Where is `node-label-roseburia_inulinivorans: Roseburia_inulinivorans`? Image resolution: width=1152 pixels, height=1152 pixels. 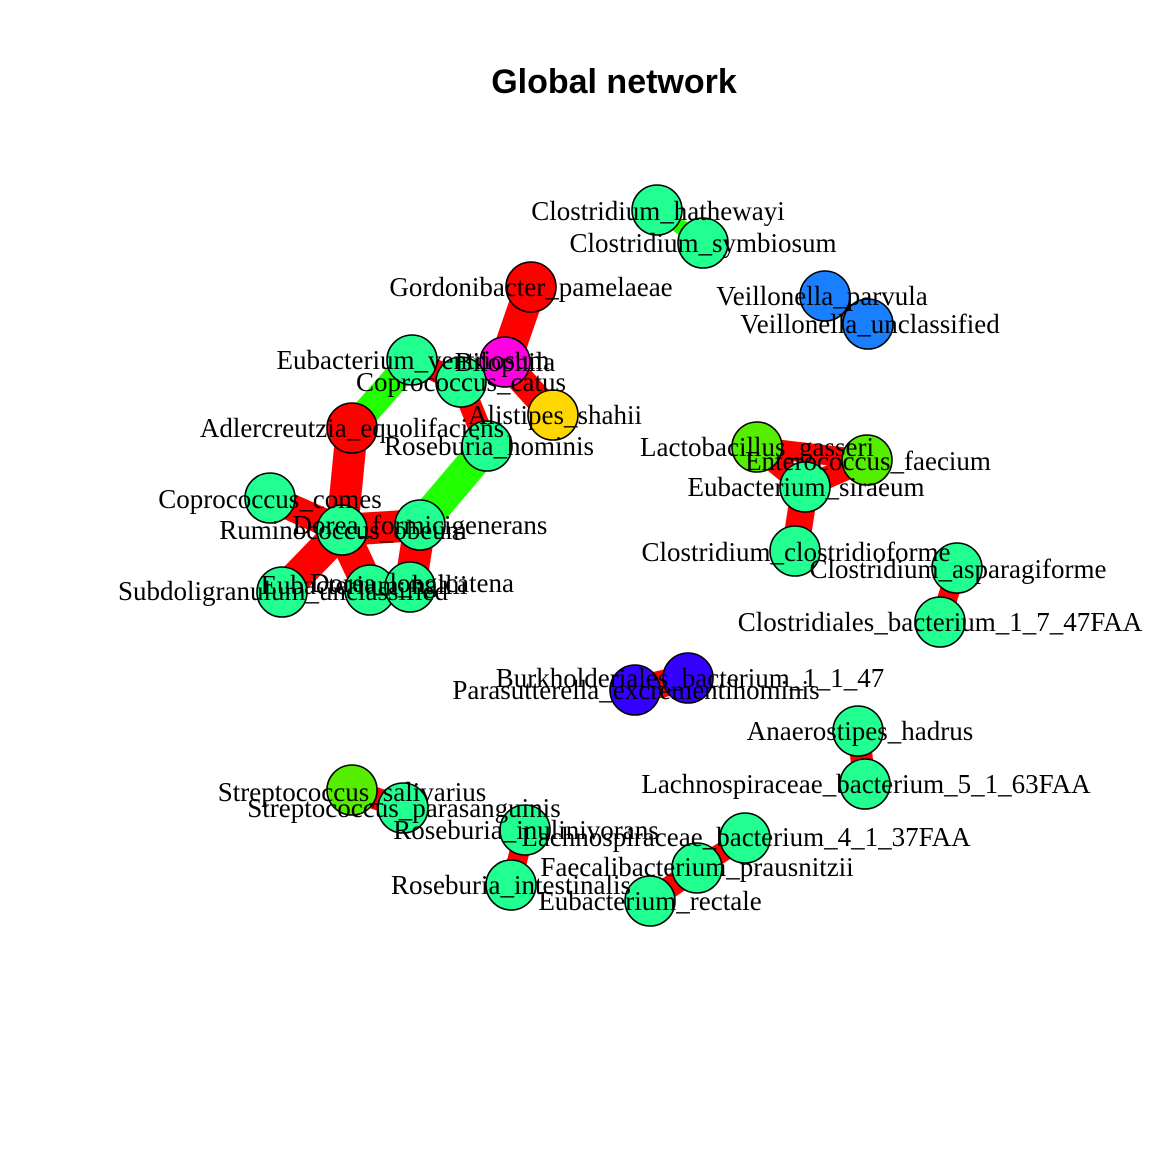
node-label-roseburia_inulinivorans: Roseburia_inulinivorans is located at coordinates (525, 830).